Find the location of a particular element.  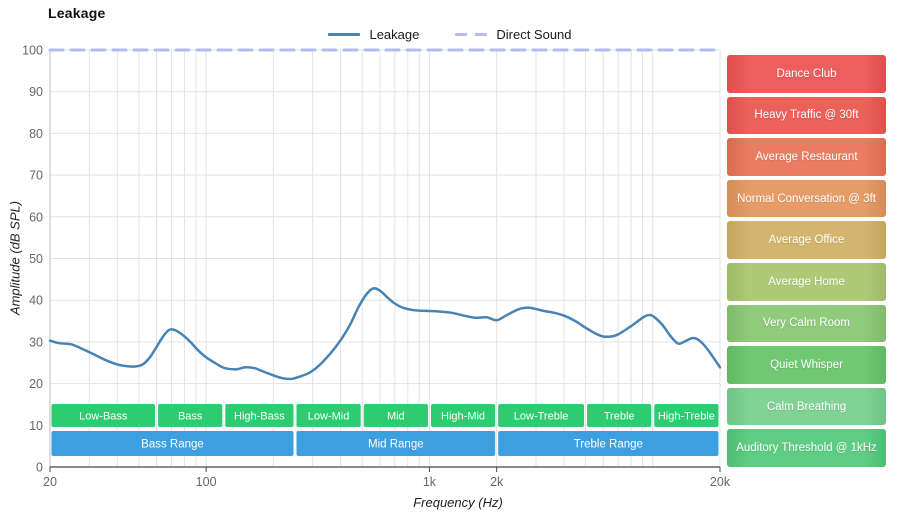

noise-level-label: Average Home is located at coordinates (806, 281).